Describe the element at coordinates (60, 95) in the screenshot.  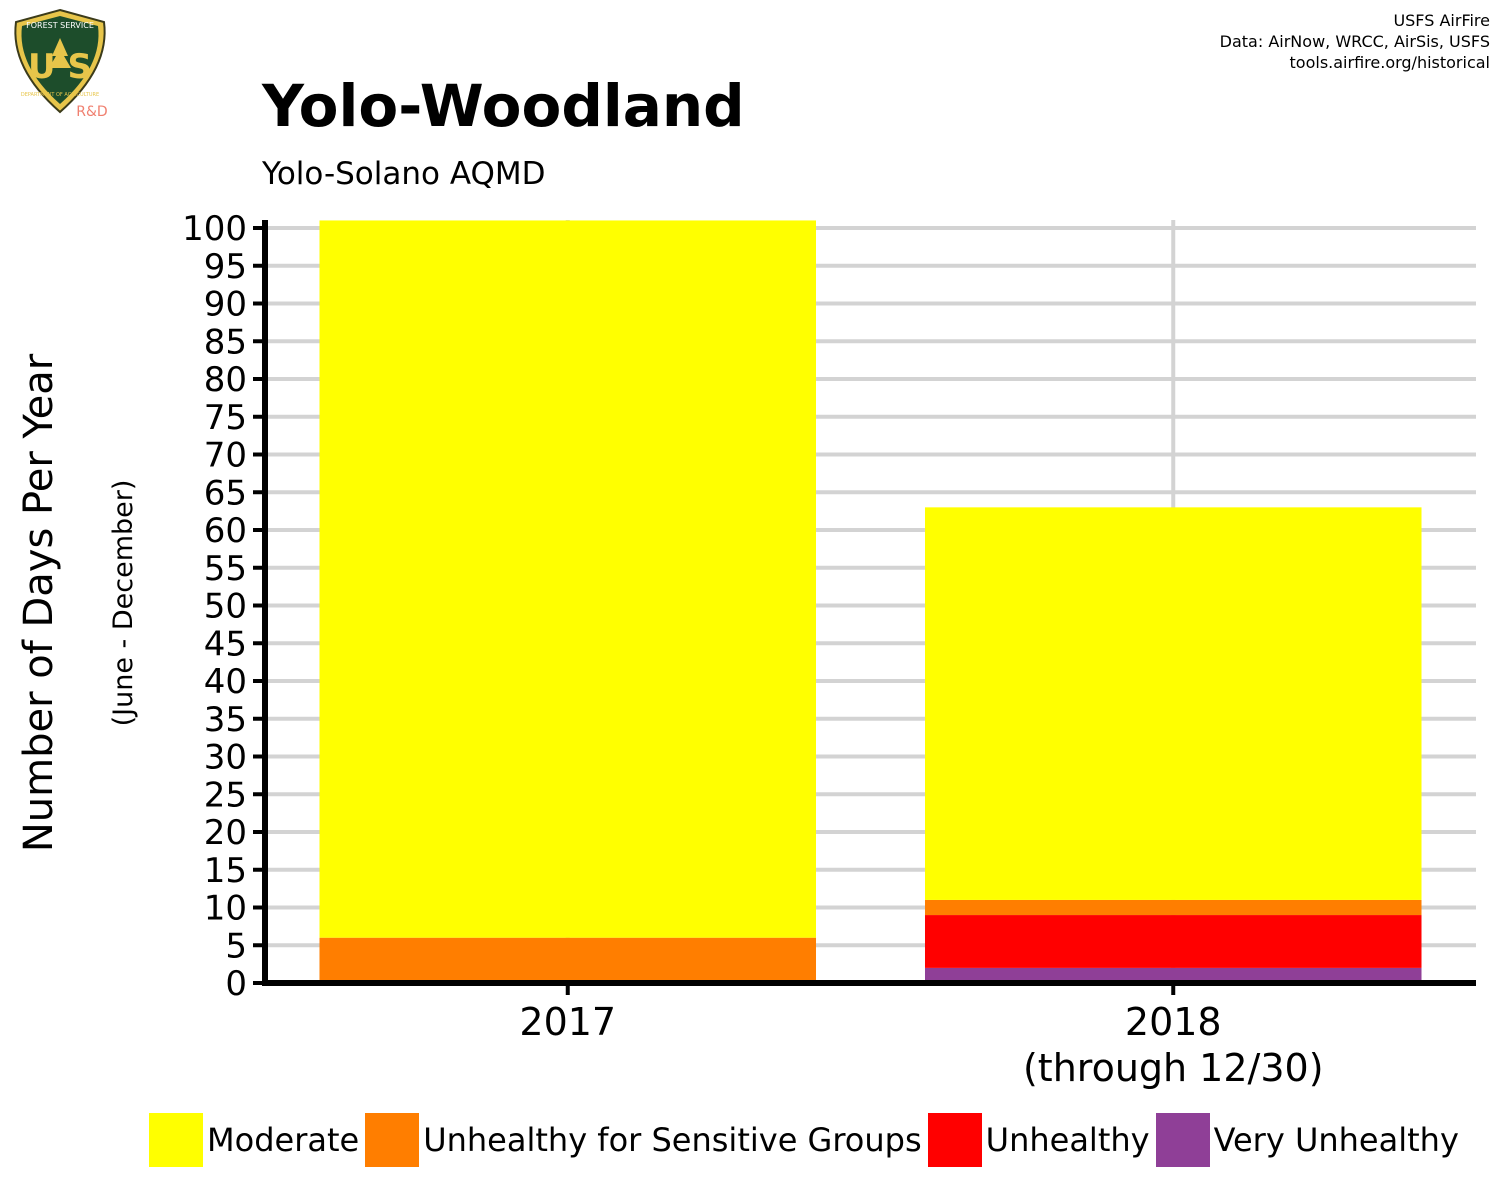
I see `logo-bottom-text: DEPARTMENT OF AGRICULTURE` at that location.